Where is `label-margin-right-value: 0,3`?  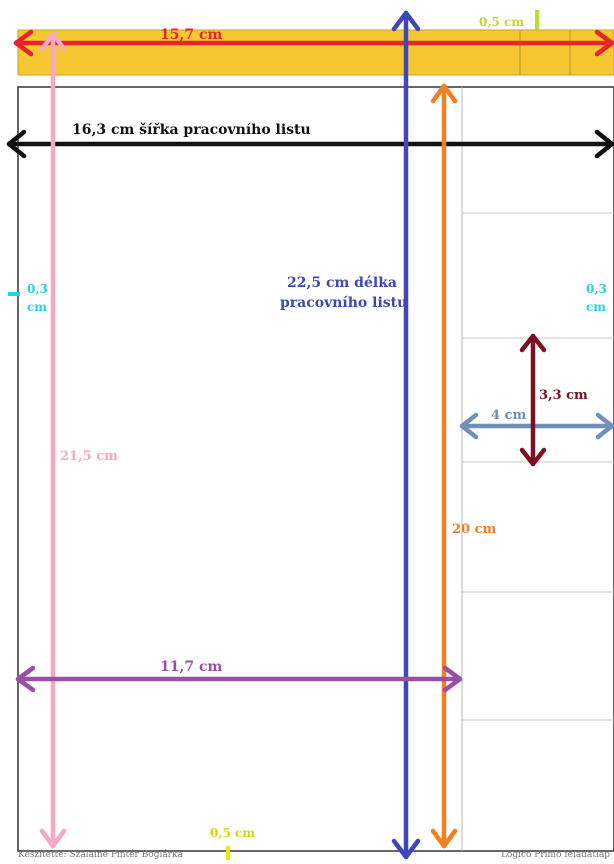
label-margin-right-value: 0,3 is located at coordinates (596, 289).